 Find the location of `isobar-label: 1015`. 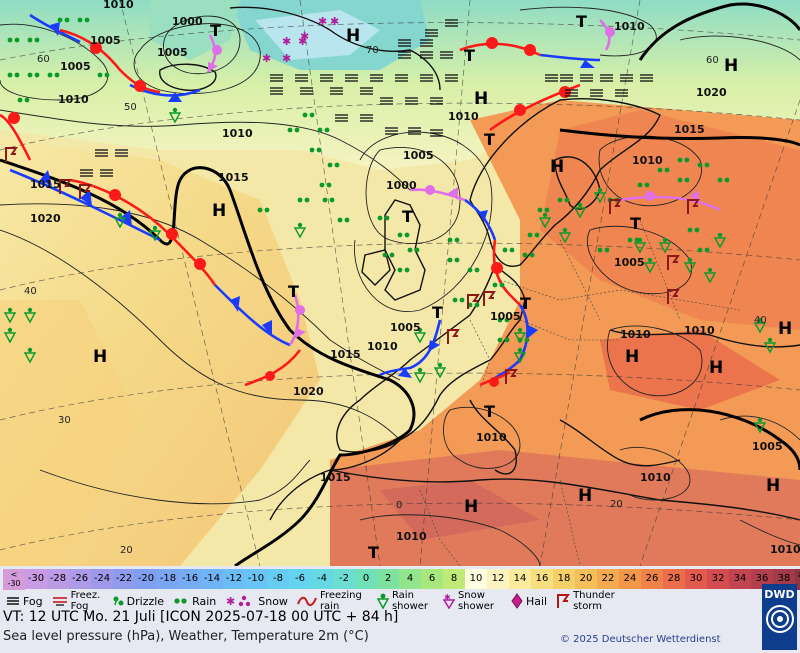

isobar-label: 1015 is located at coordinates (45, 184).